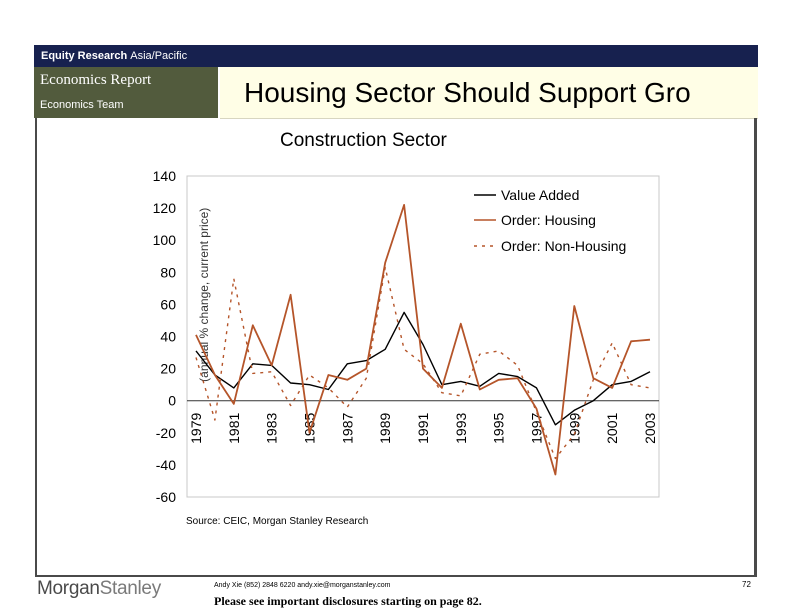  I want to click on region-label: Asia/Pacific, so click(159, 56).